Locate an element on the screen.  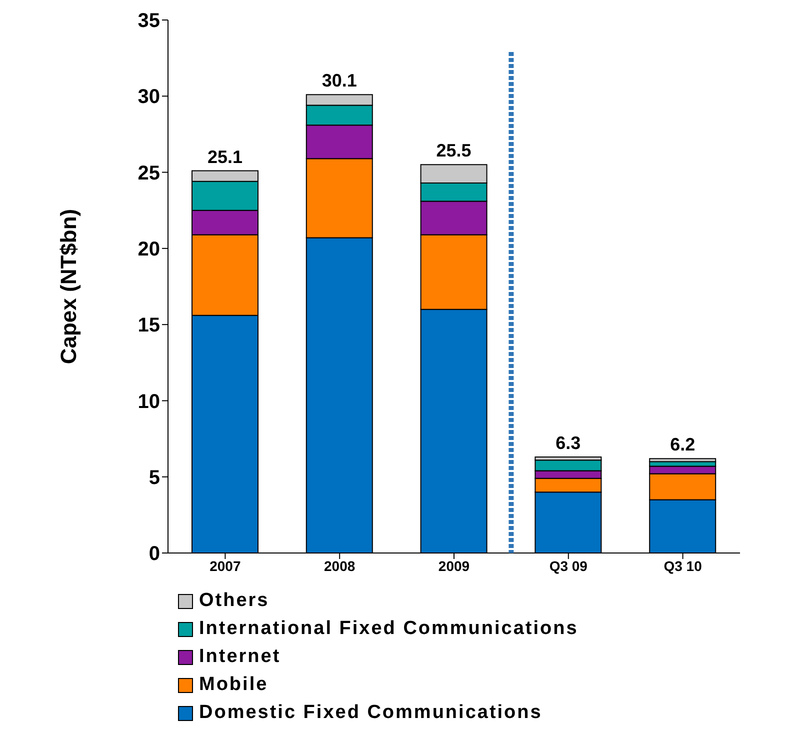
y-tick-label: 15 is located at coordinates (149, 325).